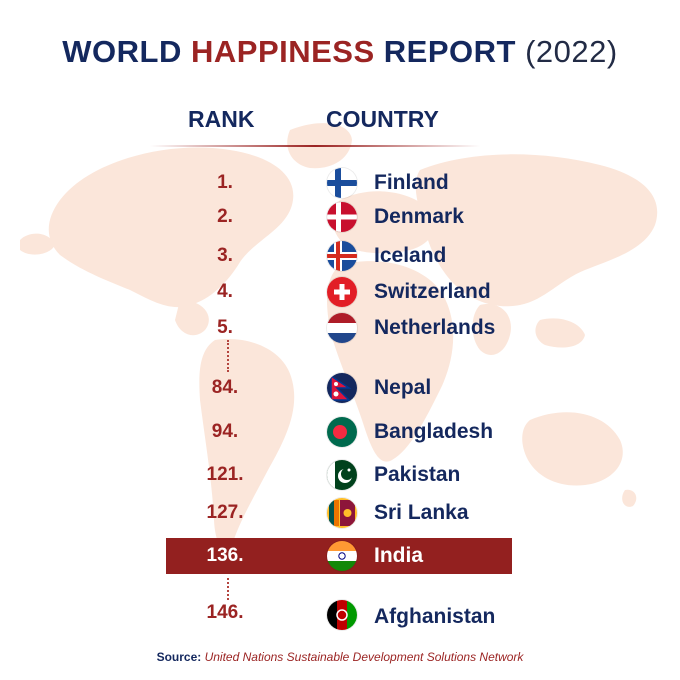  What do you see at coordinates (435, 327) in the screenshot?
I see `country-name: Netherlands` at bounding box center [435, 327].